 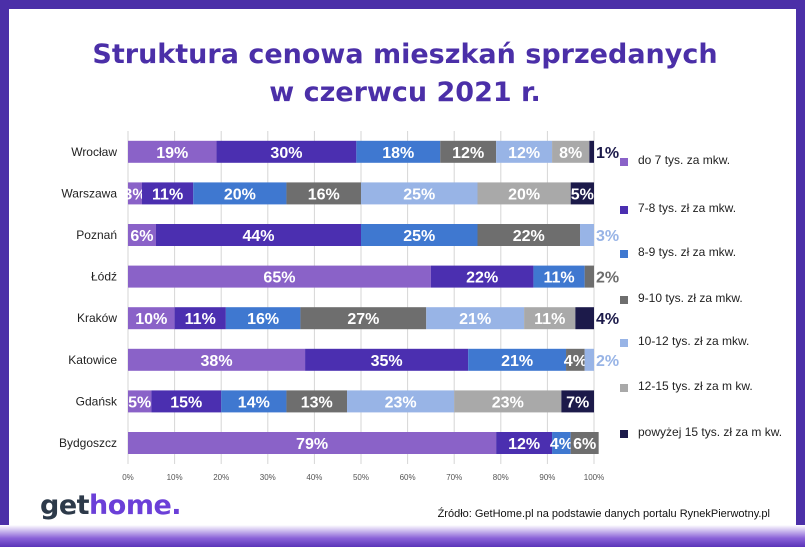 I want to click on legend-label: 10-12 tys. zł za mkw., so click(x=694, y=341).